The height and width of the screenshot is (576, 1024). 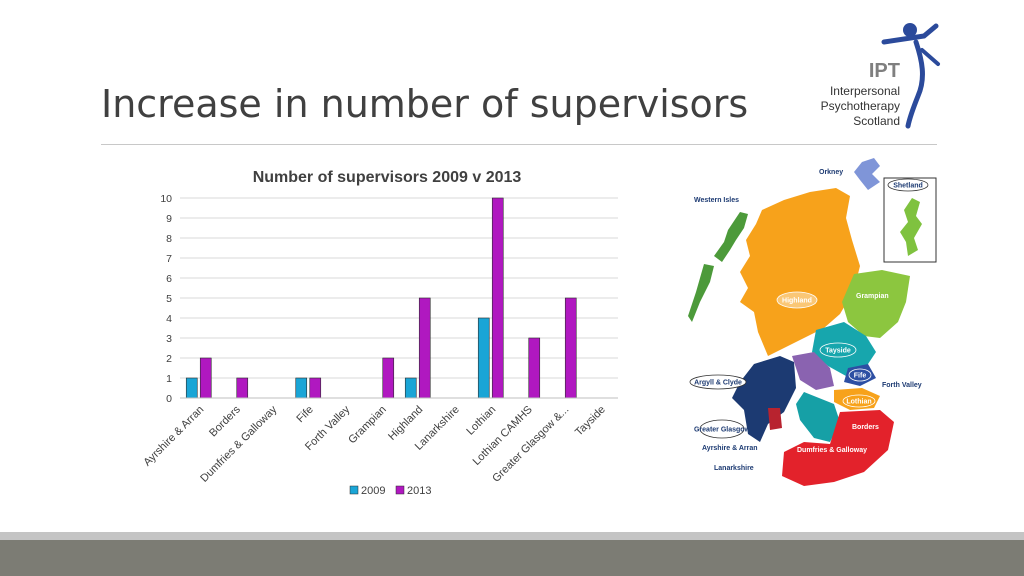 I want to click on legend-swatch-2009, so click(x=354, y=490).